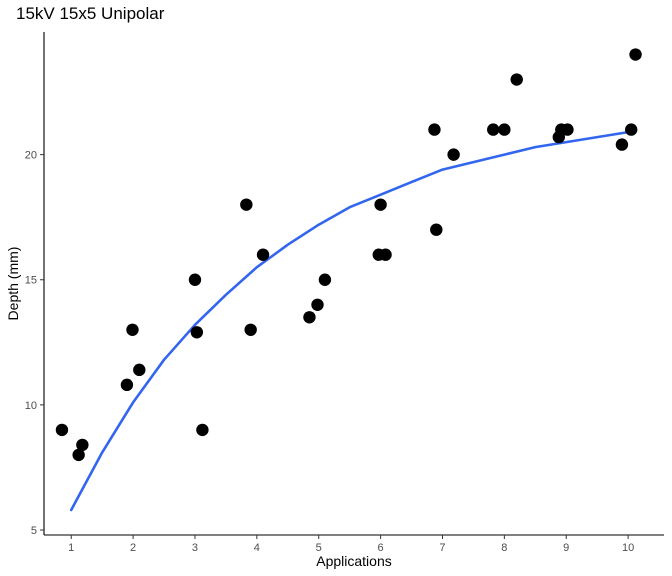 Image resolution: width=672 pixels, height=576 pixels. What do you see at coordinates (90, 13) in the screenshot?
I see `chart-title: 15kV 15x5 Unipolar` at bounding box center [90, 13].